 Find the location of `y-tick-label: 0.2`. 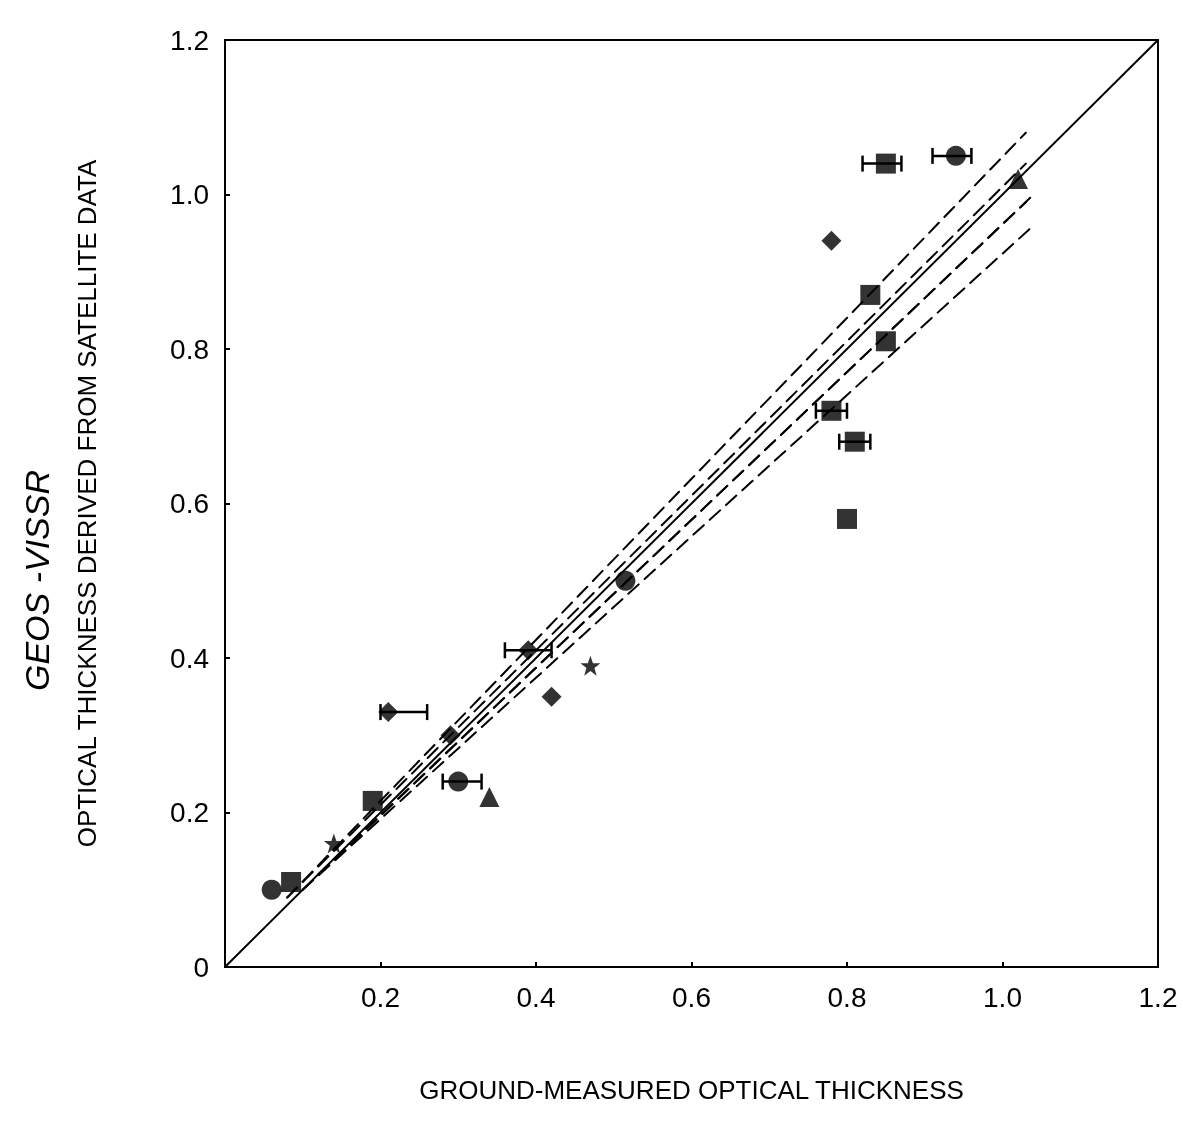

y-tick-label: 0.2 is located at coordinates (189, 812).